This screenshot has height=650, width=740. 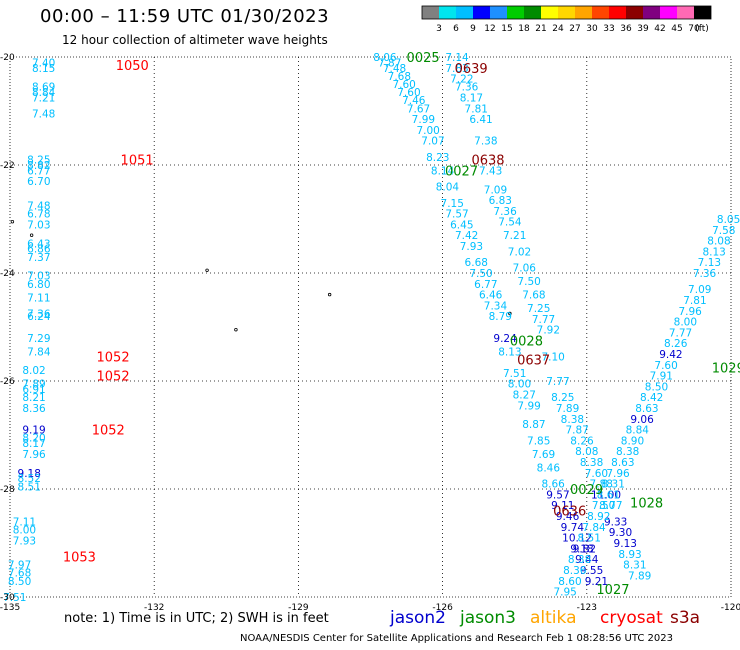 What do you see at coordinates (533, 360) in the screenshot?
I see `pass-time-label: 0637` at bounding box center [533, 360].